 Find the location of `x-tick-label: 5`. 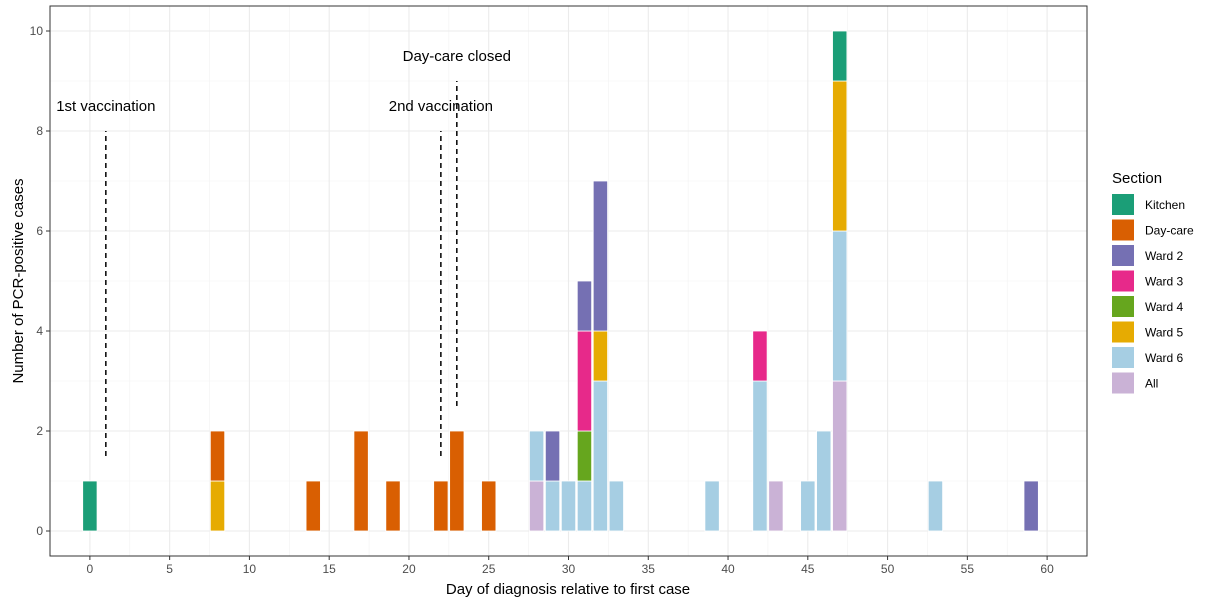

x-tick-label: 5 is located at coordinates (169, 569).